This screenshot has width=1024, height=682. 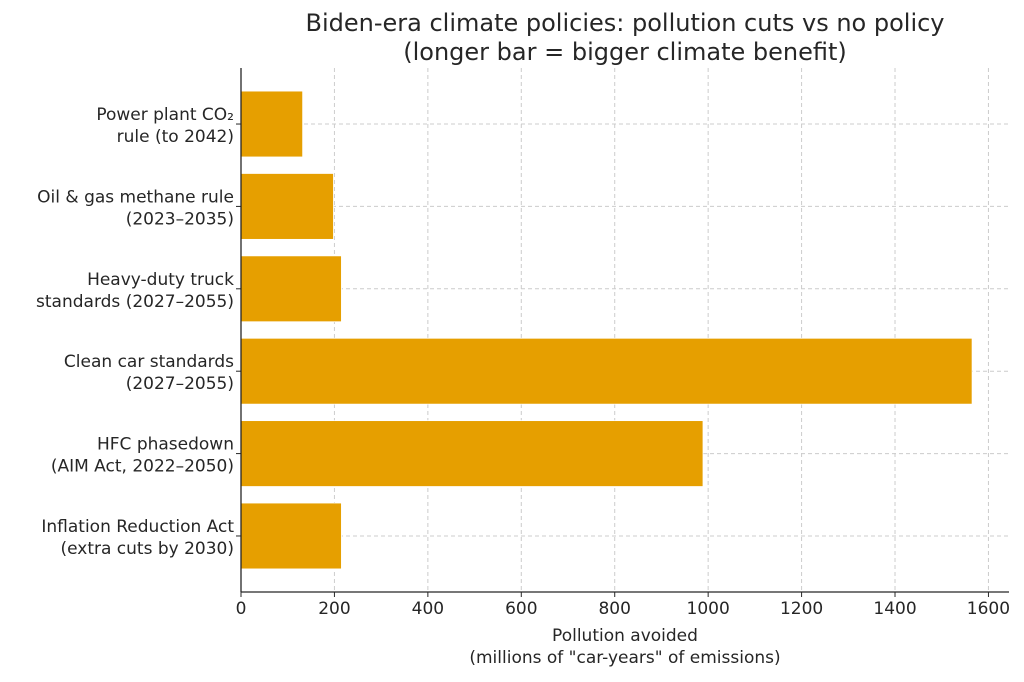 What do you see at coordinates (988, 609) in the screenshot?
I see `x-tick-label: 1600` at bounding box center [988, 609].